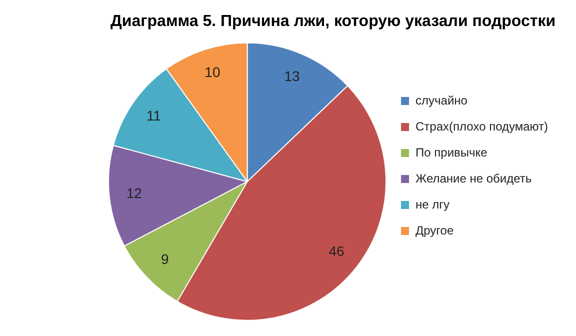  I want to click on chart-title: Диаграмма 5. Причина лжи, которую указали подростки, so click(333, 21).